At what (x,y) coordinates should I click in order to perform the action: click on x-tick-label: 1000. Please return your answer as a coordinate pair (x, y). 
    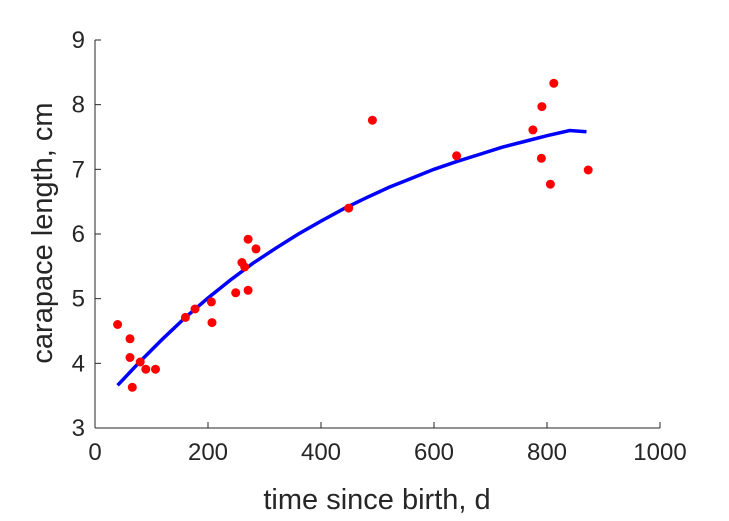
    Looking at the image, I should click on (659, 452).